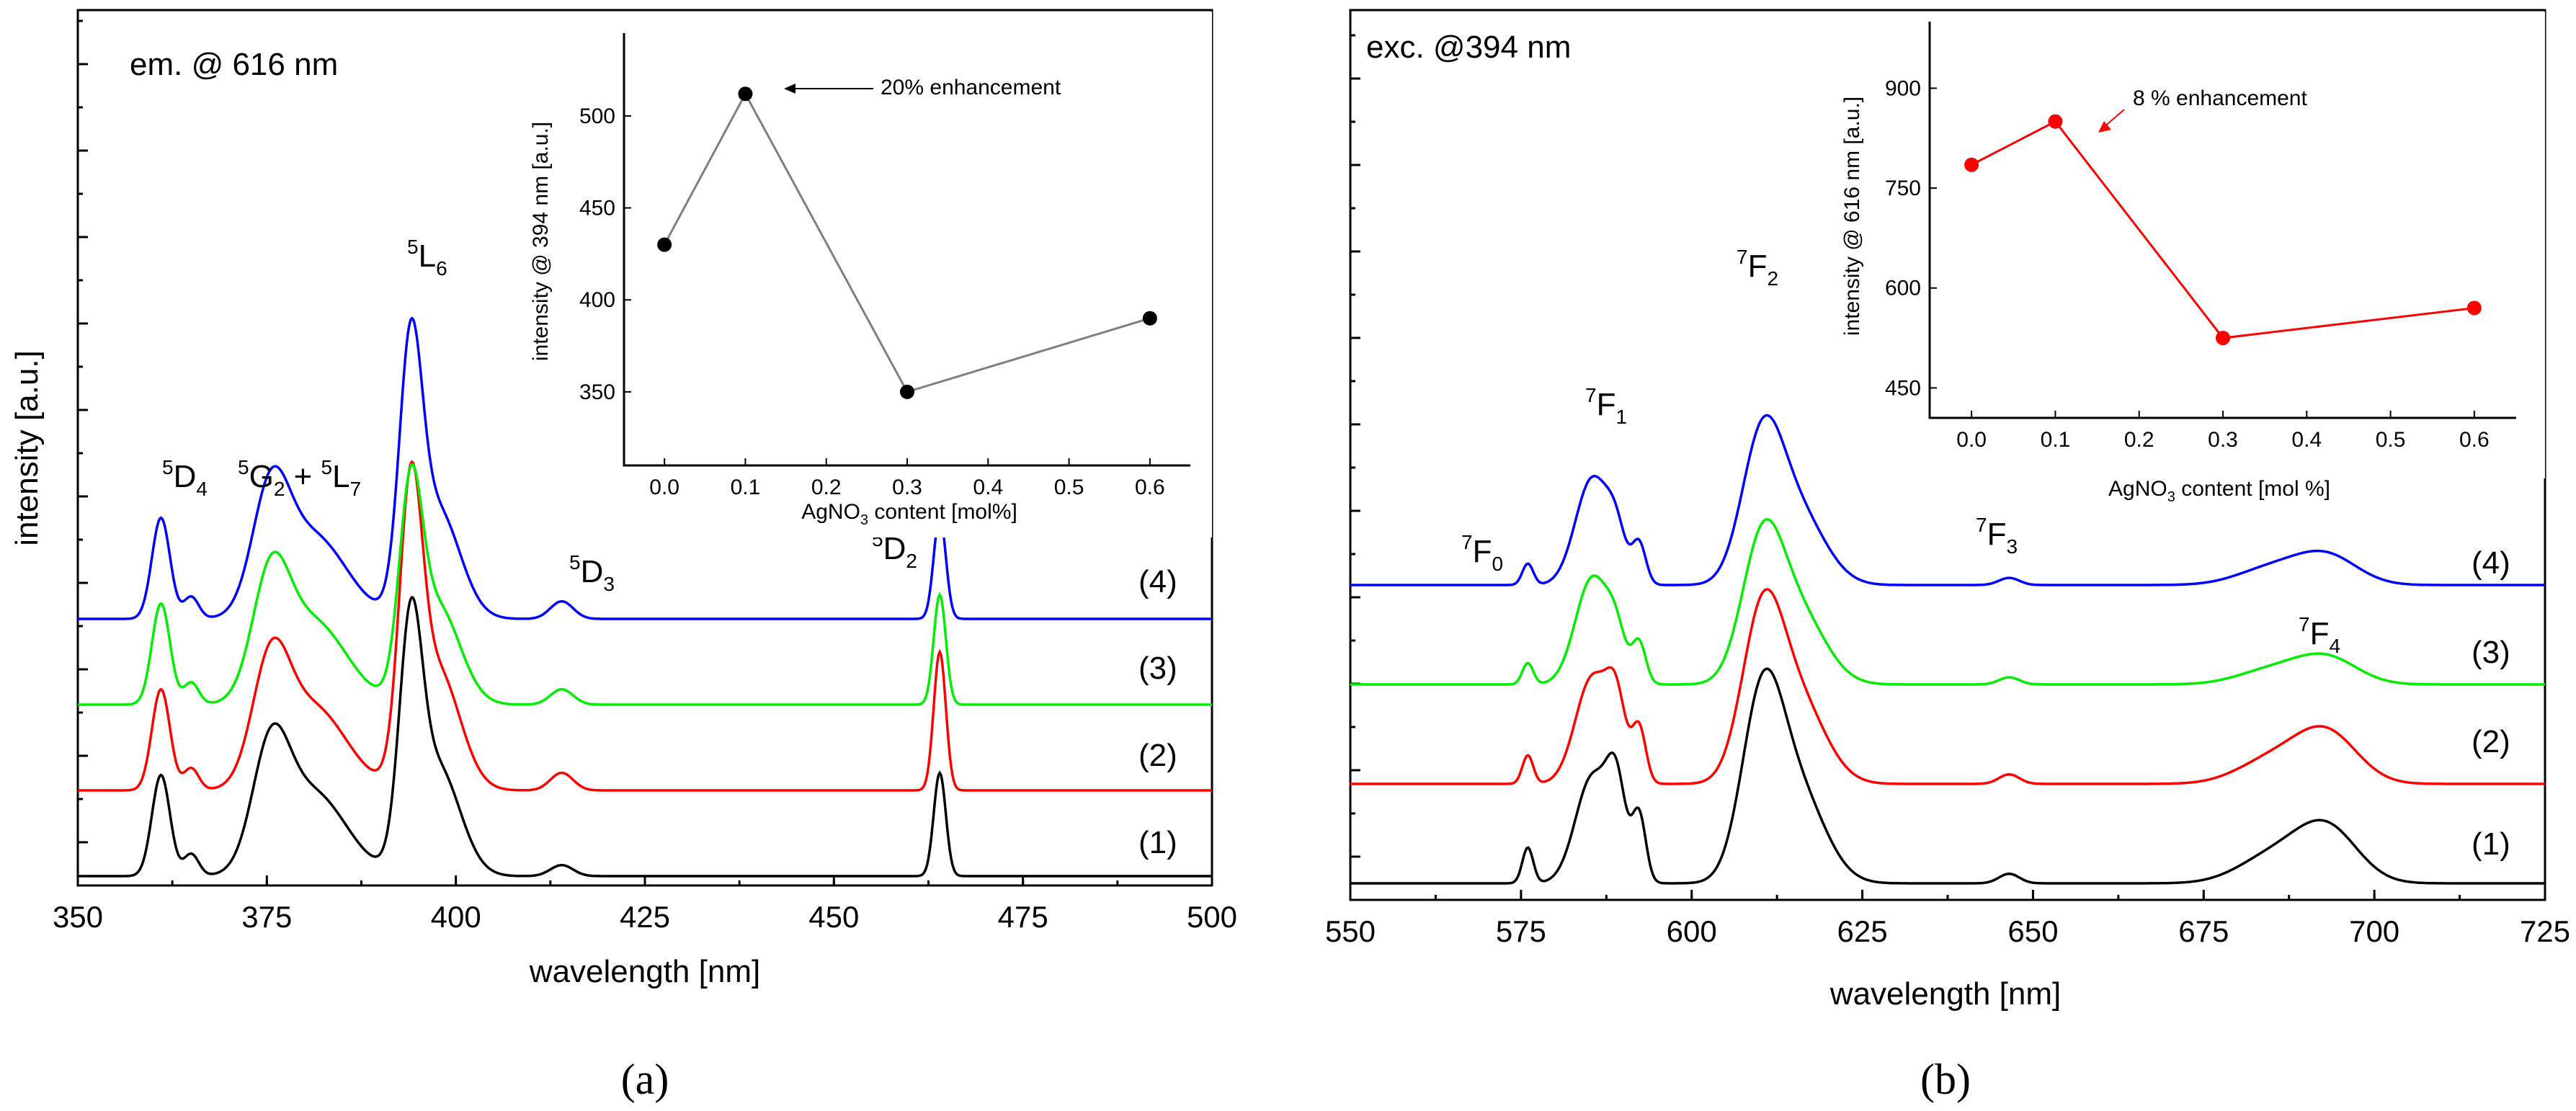 Image resolution: width=2576 pixels, height=1111 pixels. I want to click on x-tick-label: 425, so click(645, 917).